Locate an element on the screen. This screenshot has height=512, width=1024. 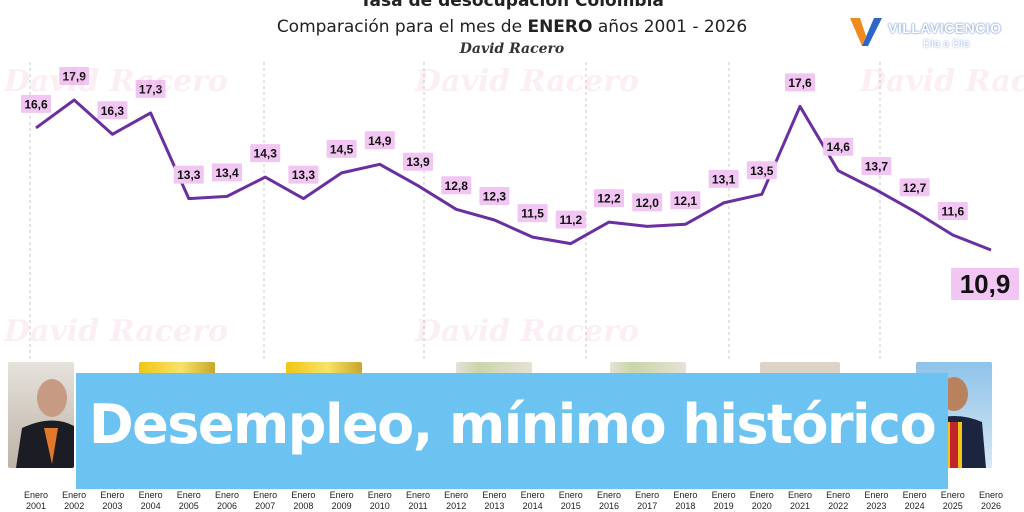
data-label-text: 16,6 is located at coordinates (36, 104).